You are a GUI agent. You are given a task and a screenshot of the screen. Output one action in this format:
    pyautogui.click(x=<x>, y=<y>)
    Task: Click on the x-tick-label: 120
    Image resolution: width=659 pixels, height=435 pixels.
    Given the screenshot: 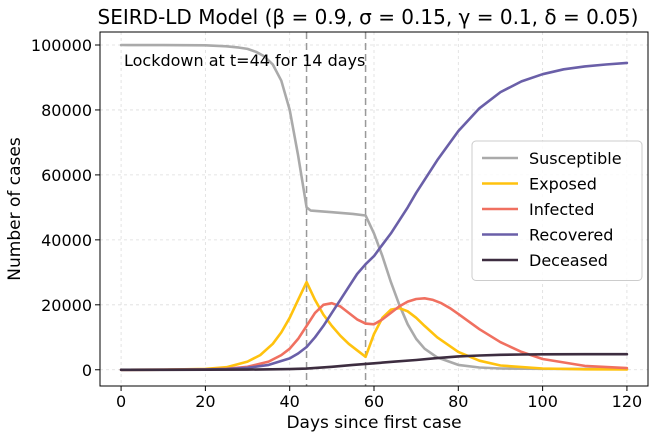 What is the action you would take?
    pyautogui.click(x=627, y=401)
    